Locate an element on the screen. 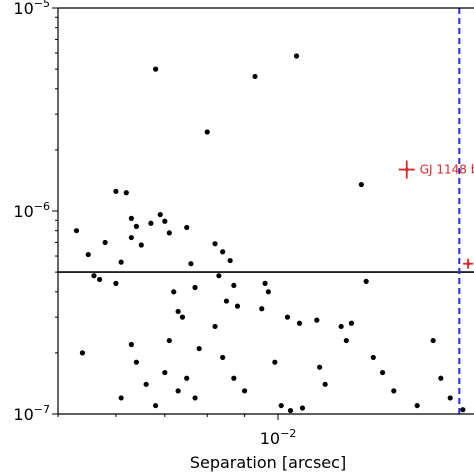 The image size is (474, 474). x-tick-label: 10−2 is located at coordinates (278, 437).